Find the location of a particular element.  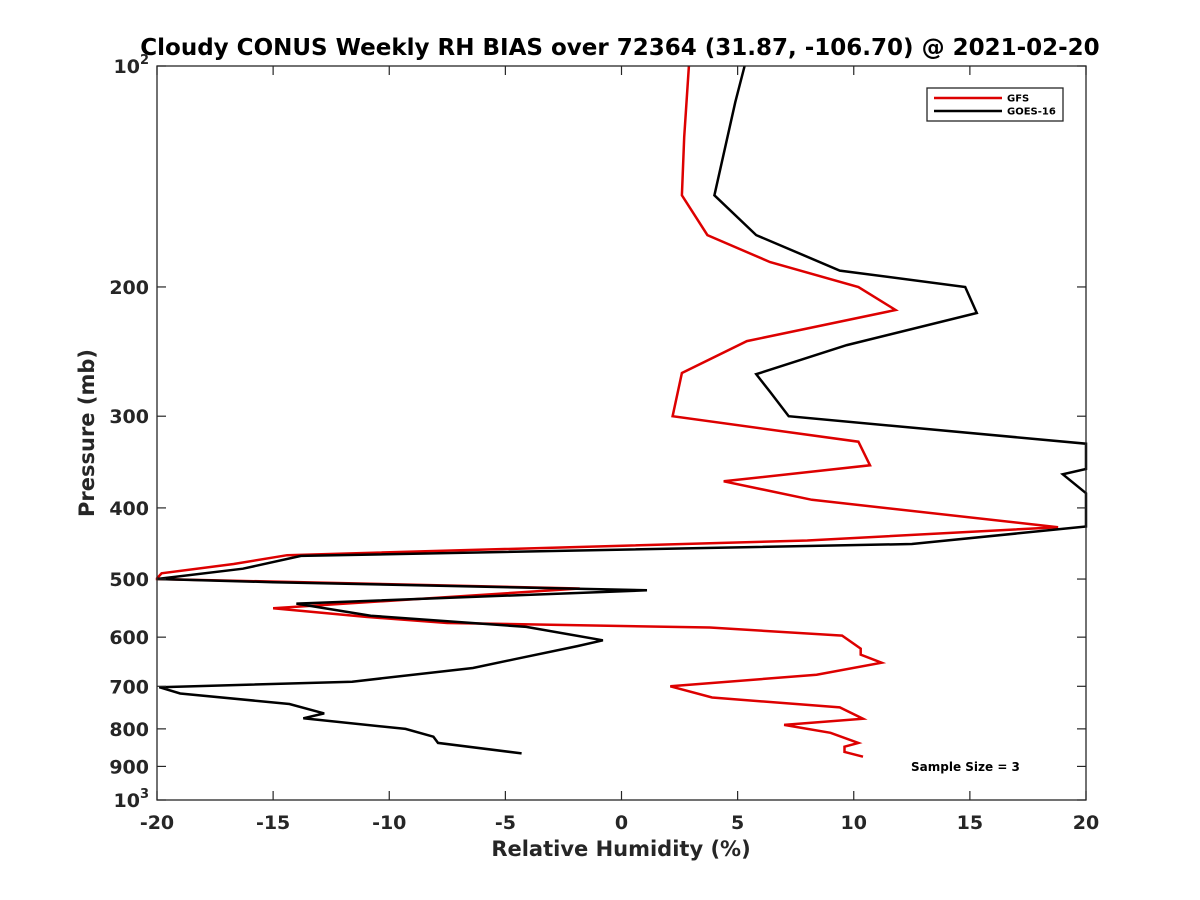

y-tick-label: 200 is located at coordinates (129, 288).